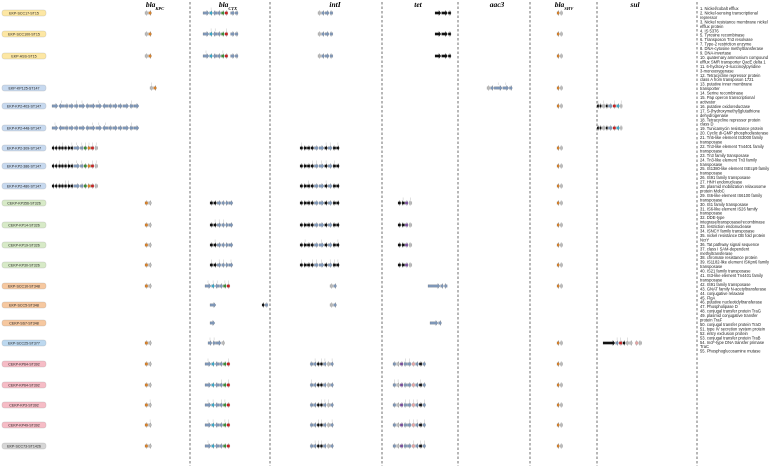 This screenshot has height=469, width=777. I want to click on legend-item: 36. Tat pathway signal sequence, so click(730, 244).